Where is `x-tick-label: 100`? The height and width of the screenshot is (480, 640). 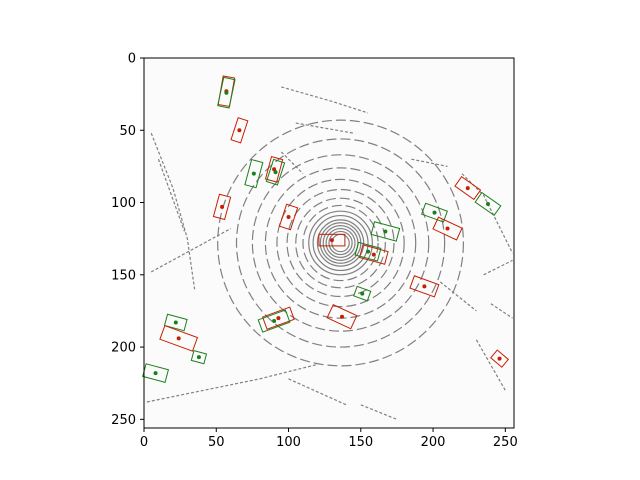
x-tick-label: 100 is located at coordinates (288, 442).